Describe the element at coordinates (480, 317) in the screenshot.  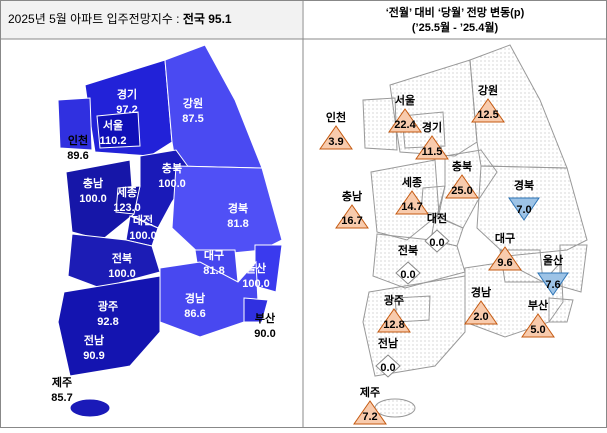
I see `region-change: 2.0` at that location.